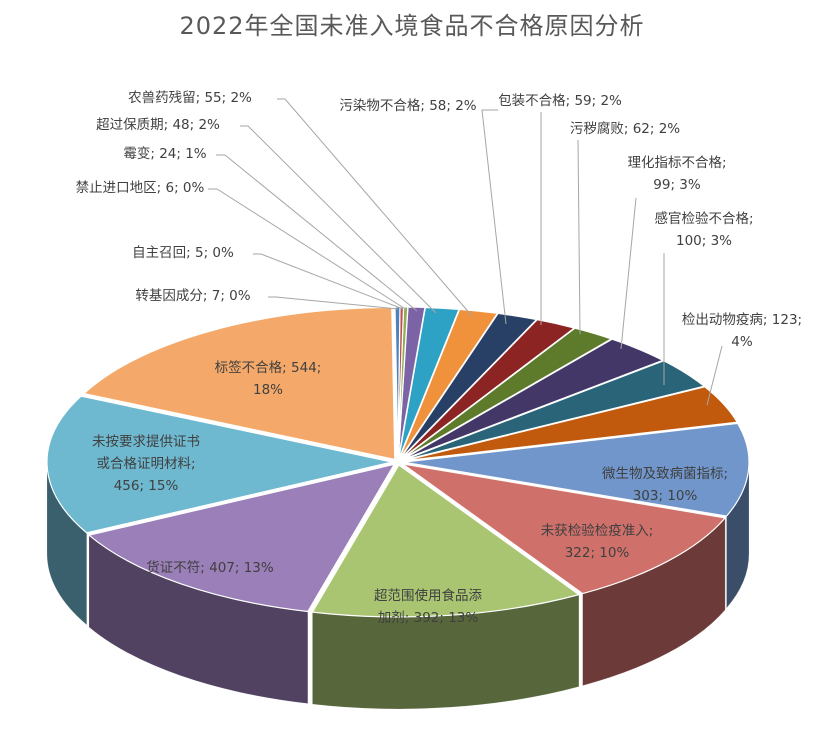 This screenshot has width=824, height=729. I want to click on data-label-0: 标签不合格; 544; 18%, so click(268, 378).